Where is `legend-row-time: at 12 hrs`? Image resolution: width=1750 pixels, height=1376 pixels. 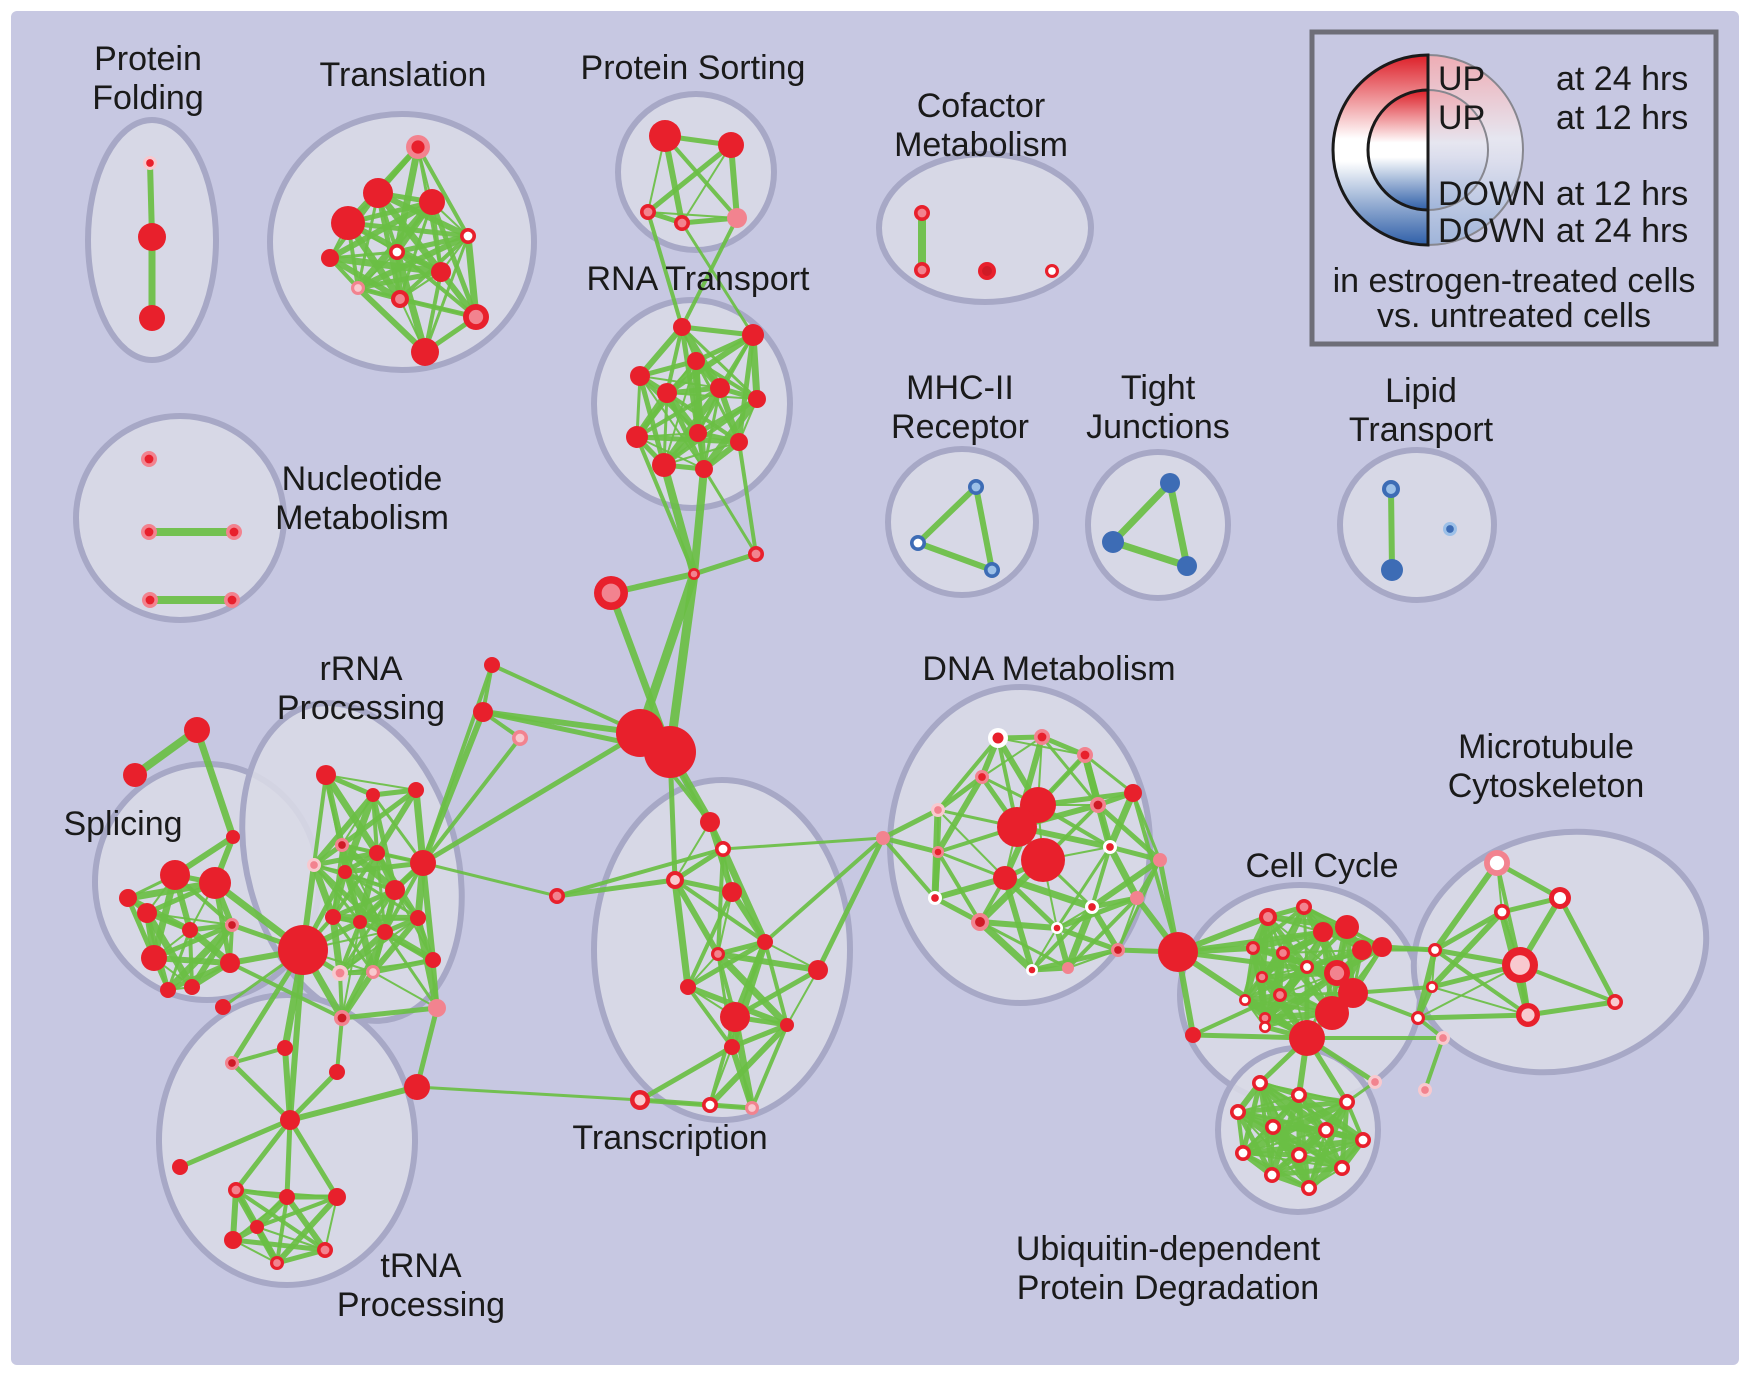 legend-row-time: at 12 hrs is located at coordinates (1622, 194).